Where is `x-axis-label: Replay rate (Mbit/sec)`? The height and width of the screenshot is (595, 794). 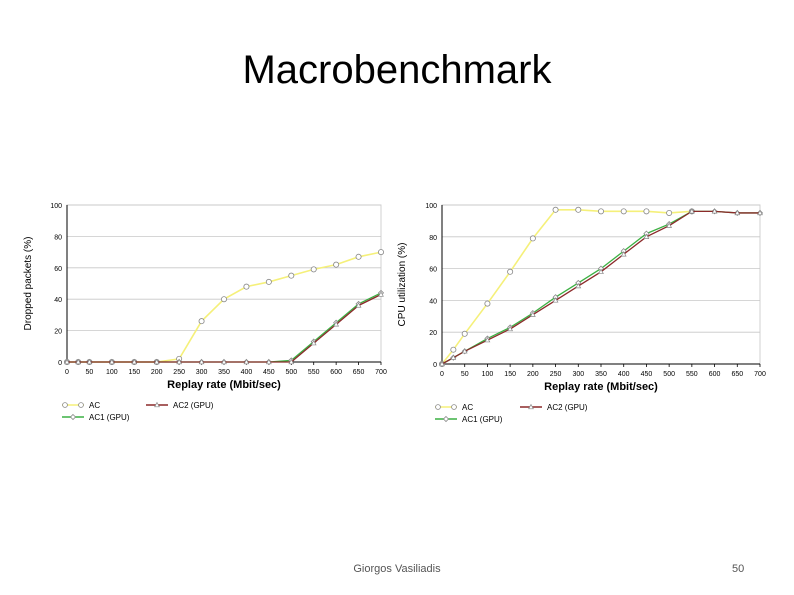 x-axis-label: Replay rate (Mbit/sec) is located at coordinates (224, 385).